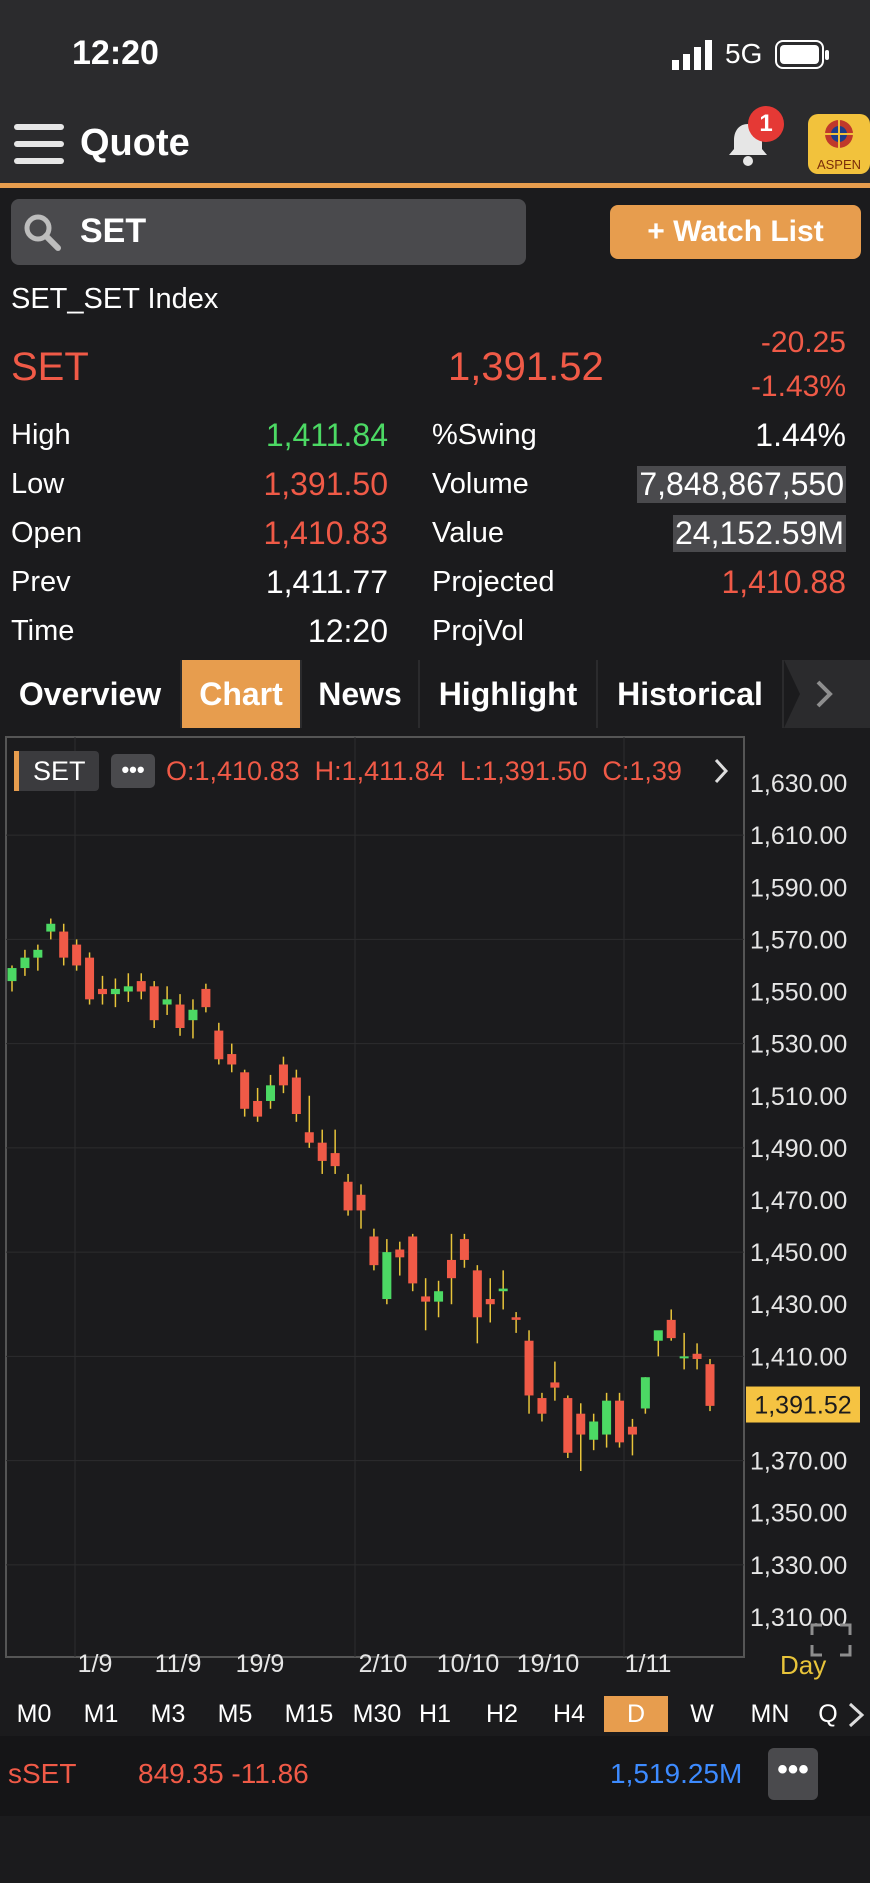 The image size is (870, 1883). What do you see at coordinates (484, 435) in the screenshot?
I see `stat-label-swing: %Swing` at bounding box center [484, 435].